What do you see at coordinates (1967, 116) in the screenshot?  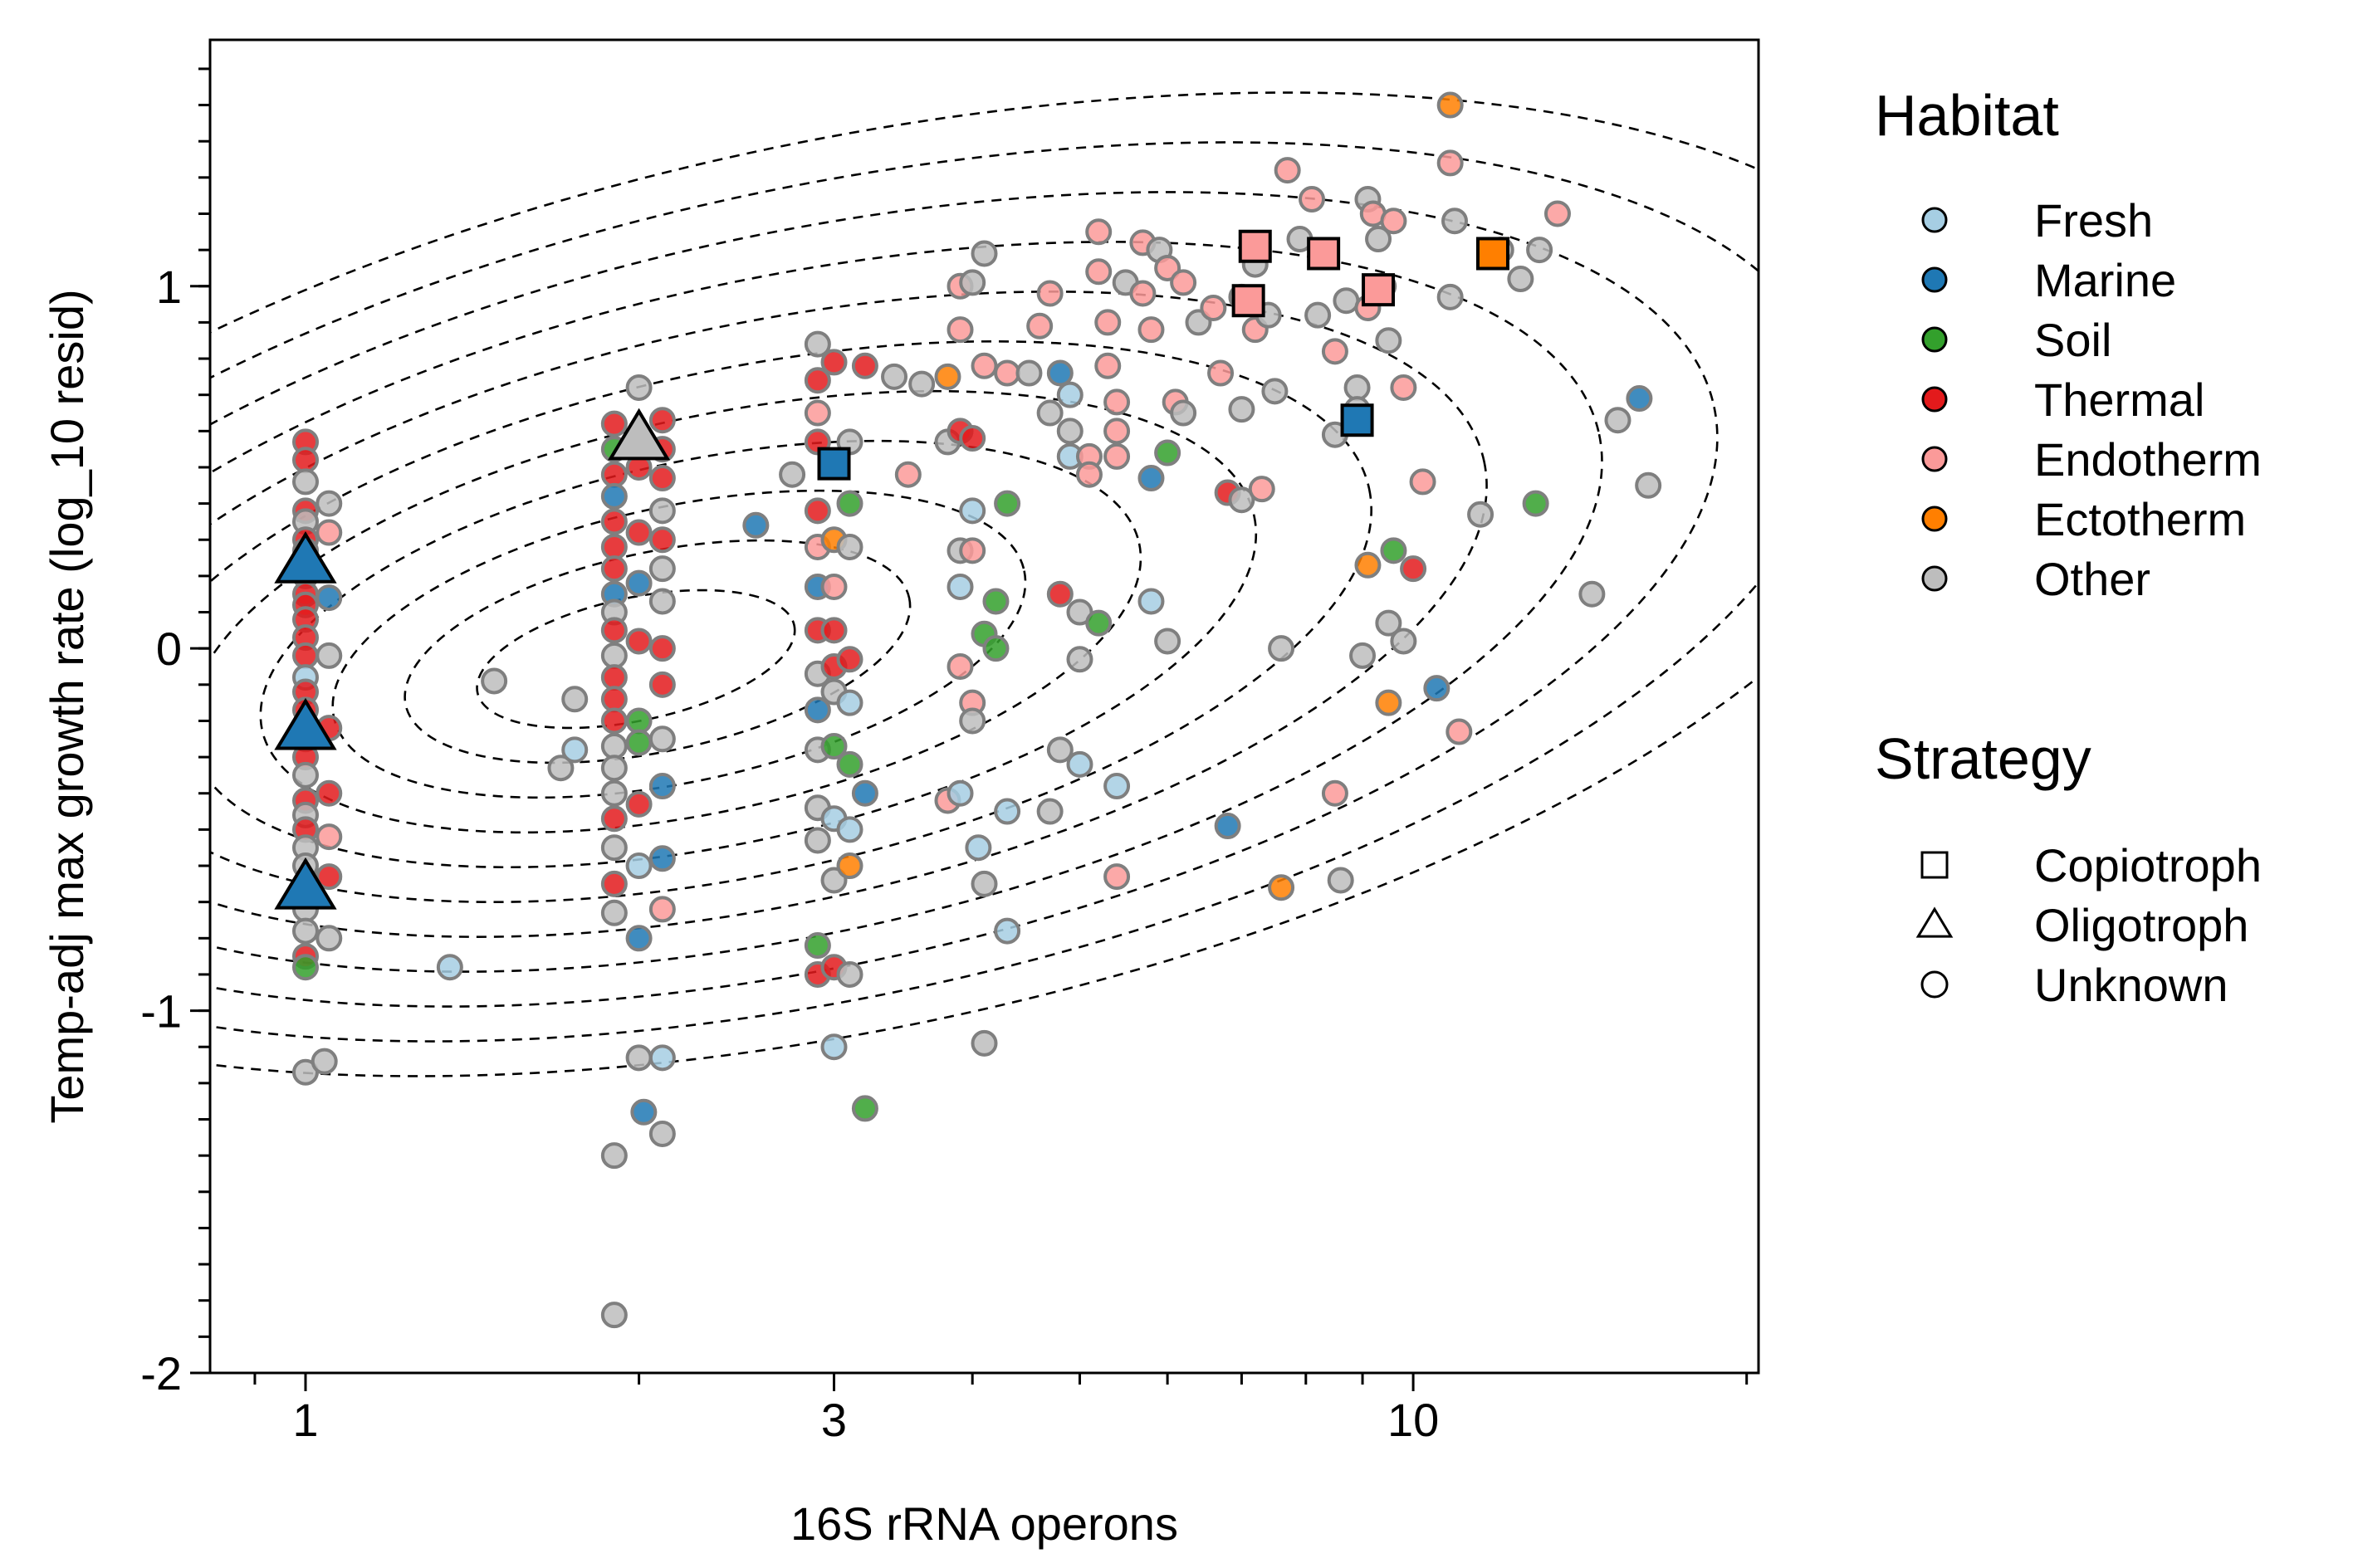 I see `legend-habitat-title: Habitat` at bounding box center [1967, 116].